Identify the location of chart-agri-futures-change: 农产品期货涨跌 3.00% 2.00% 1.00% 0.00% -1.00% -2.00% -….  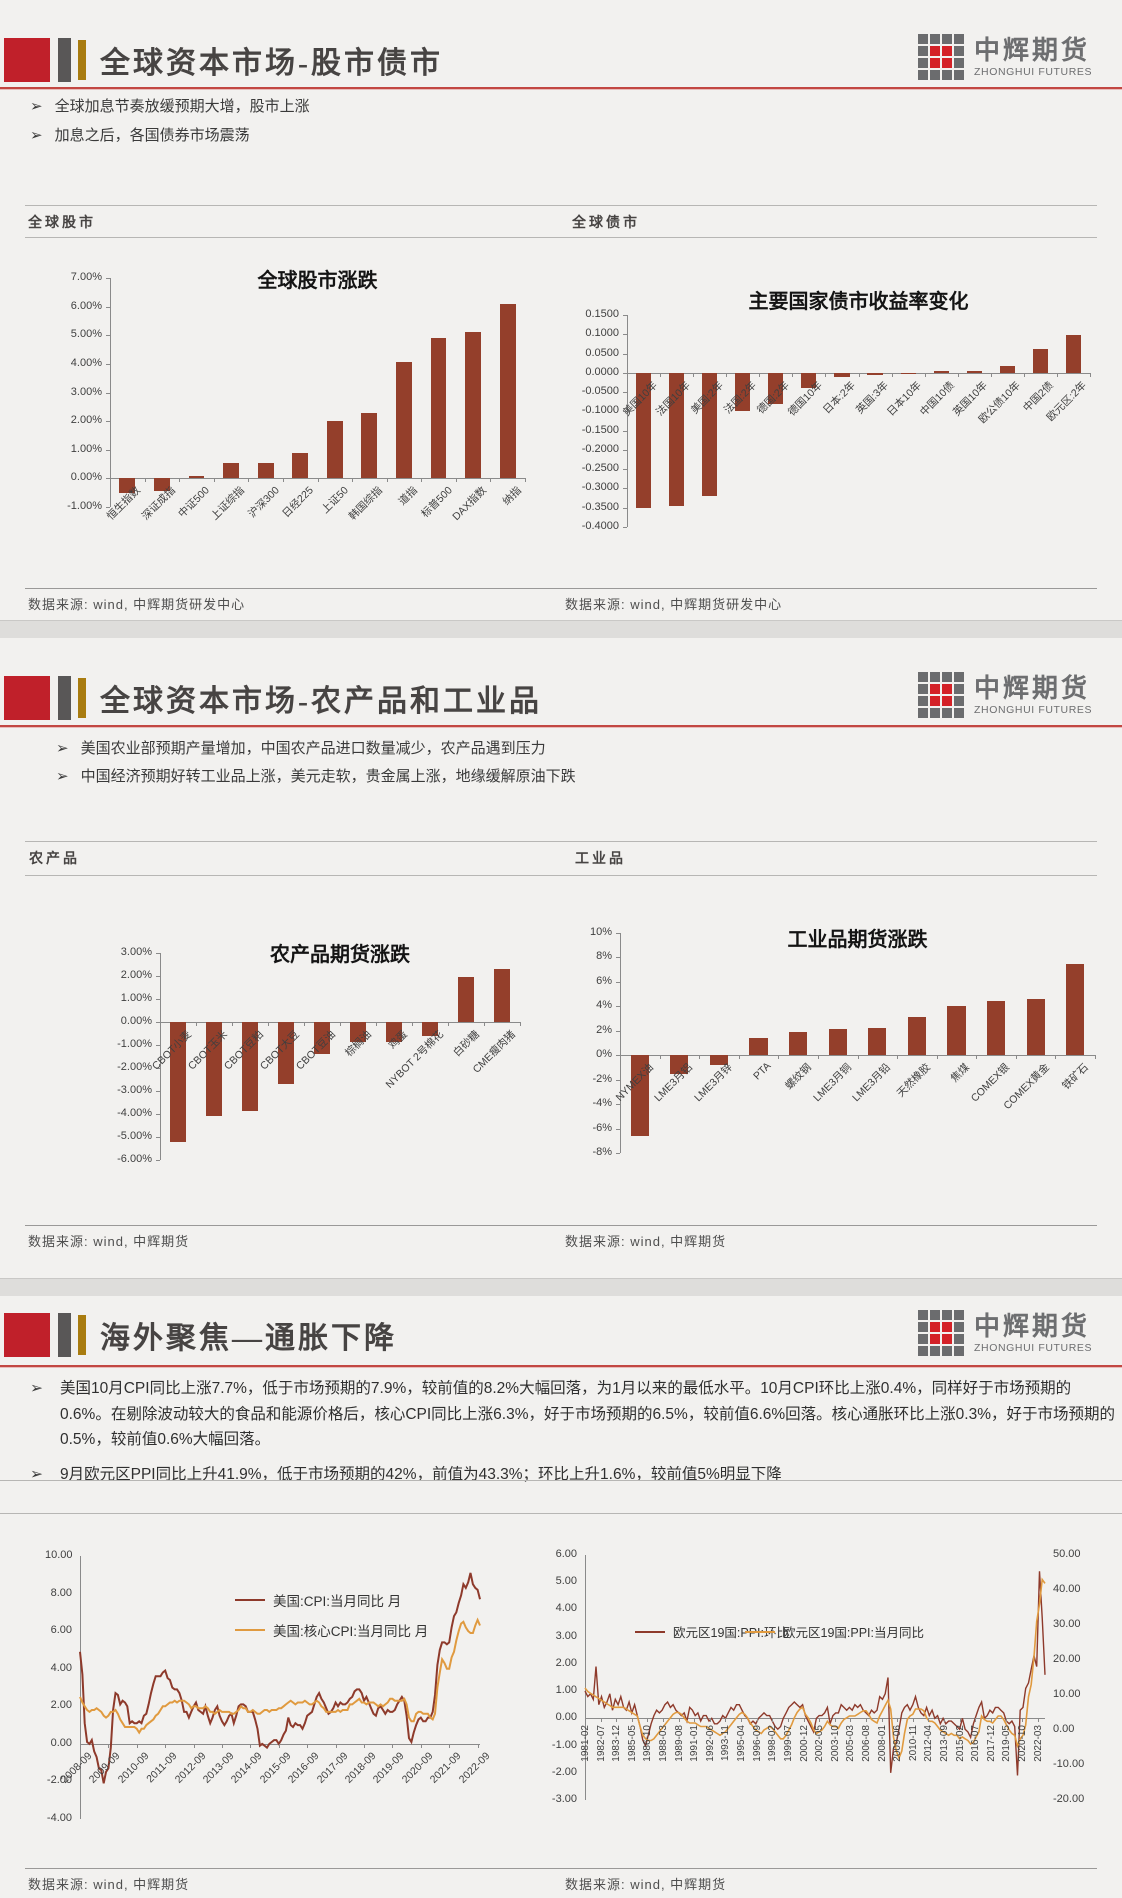
(315, 1103).